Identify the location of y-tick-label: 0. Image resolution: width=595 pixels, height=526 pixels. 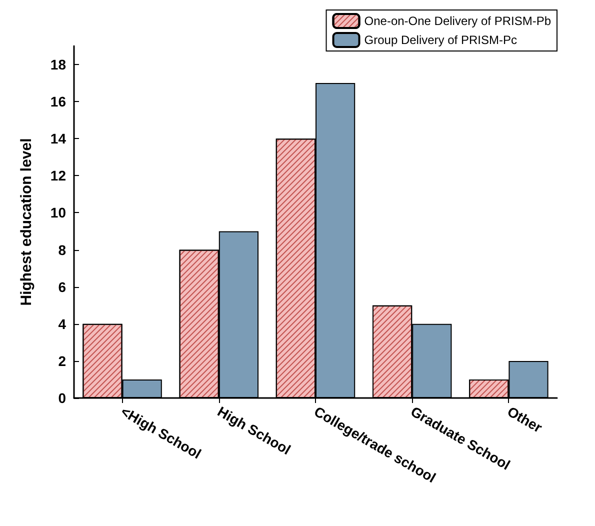
(62, 398).